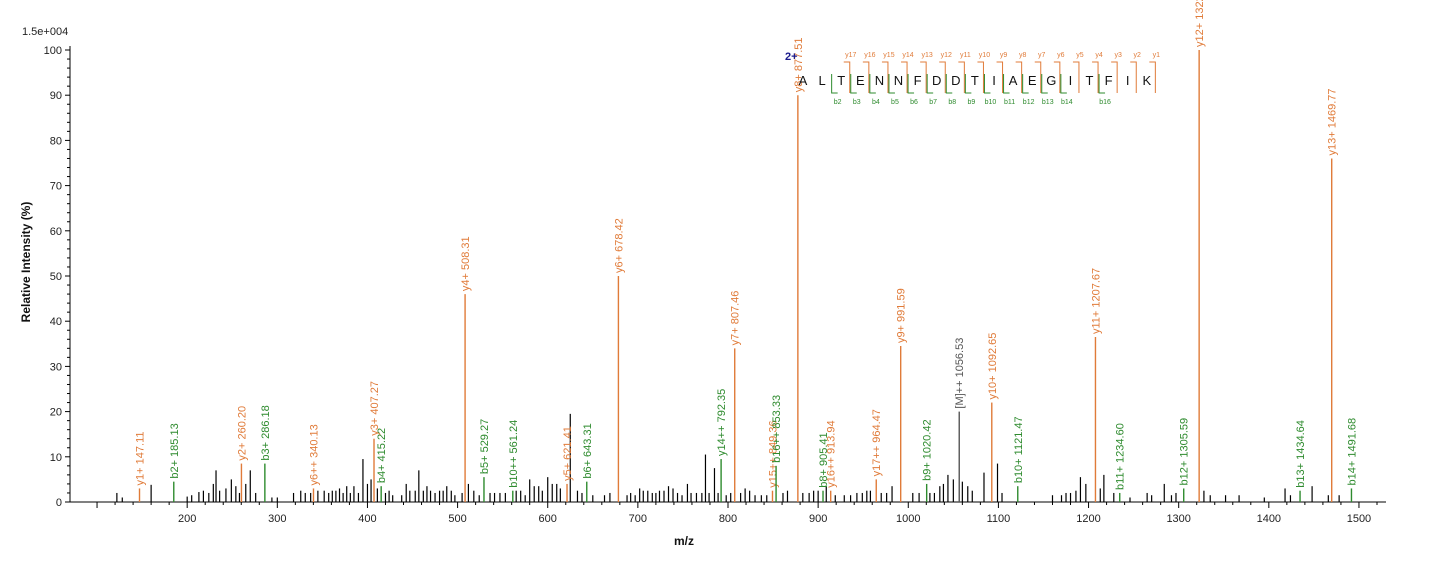 The width and height of the screenshot is (1436, 562). I want to click on y-tick-label: 0, so click(59, 503).